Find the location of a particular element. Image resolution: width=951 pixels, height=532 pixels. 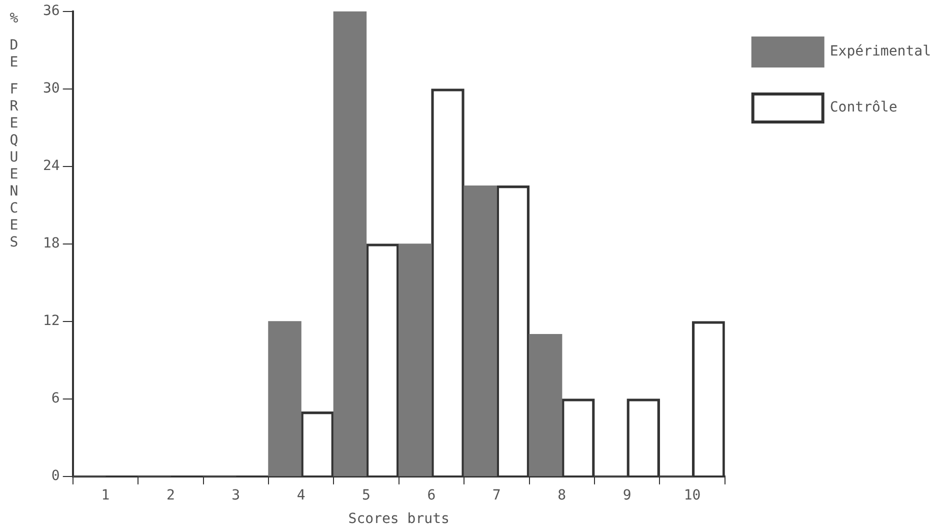

x-tick-label: 8 is located at coordinates (562, 495).